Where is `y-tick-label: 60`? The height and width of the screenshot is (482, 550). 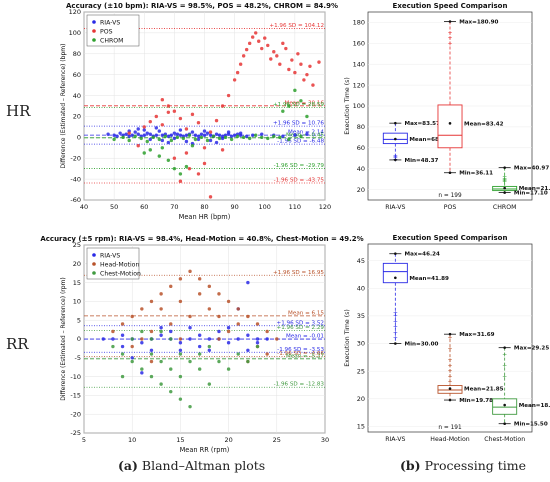
y-tick-label: 60 is located at coordinates (361, 148).